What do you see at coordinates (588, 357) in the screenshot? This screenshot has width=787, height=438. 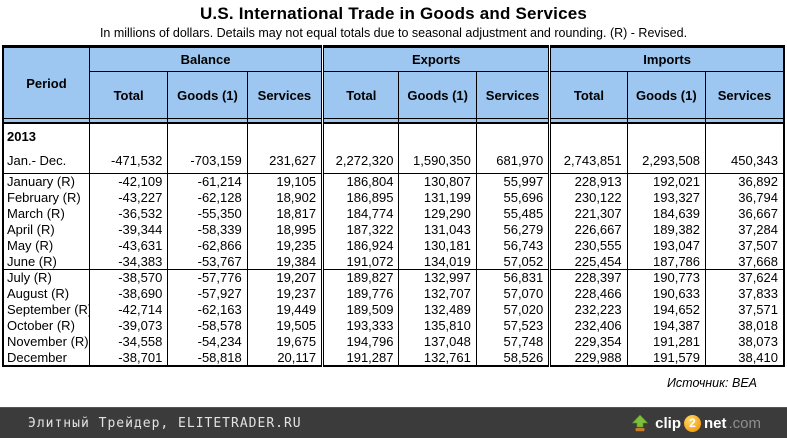 I see `value-cell: 229,988` at bounding box center [588, 357].